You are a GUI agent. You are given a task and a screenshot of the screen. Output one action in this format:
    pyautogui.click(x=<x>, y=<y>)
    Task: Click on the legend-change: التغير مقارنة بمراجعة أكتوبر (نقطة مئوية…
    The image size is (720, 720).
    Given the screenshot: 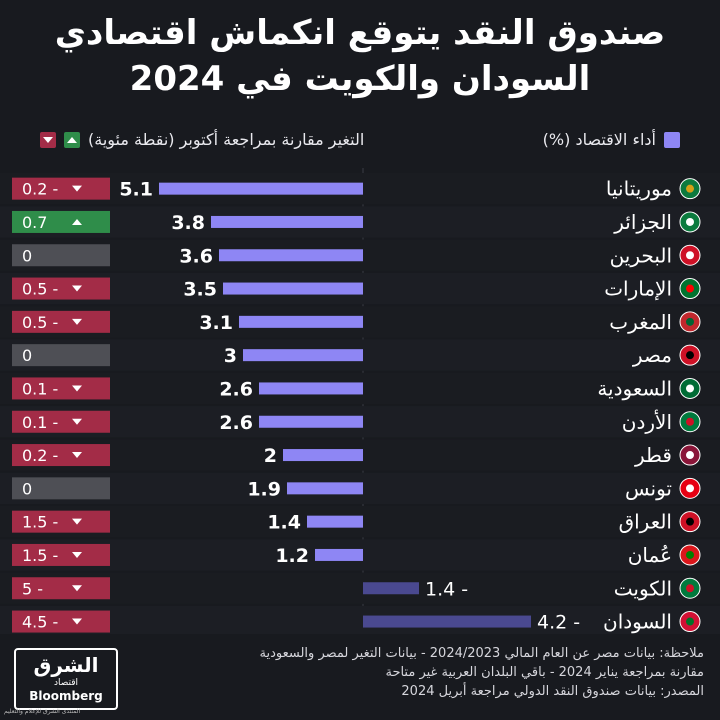 What is the action you would take?
    pyautogui.click(x=202, y=139)
    